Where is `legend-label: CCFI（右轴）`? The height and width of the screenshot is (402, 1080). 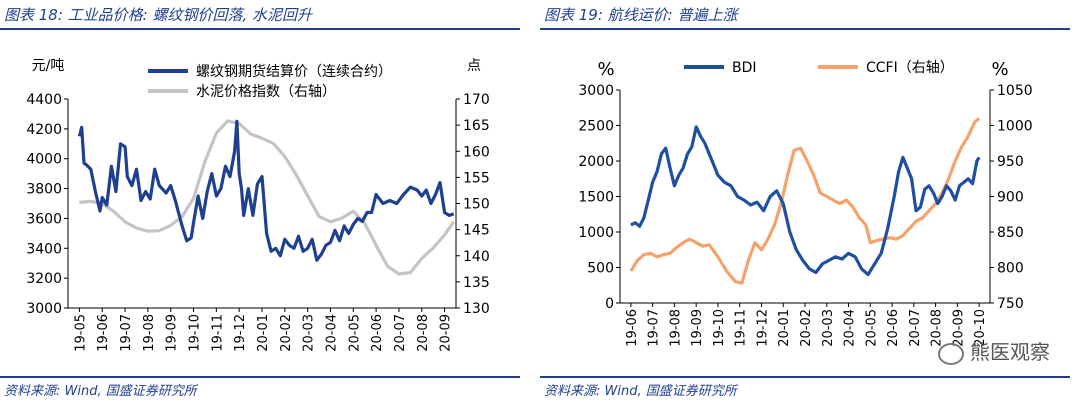
legend-label: CCFI（右轴） is located at coordinates (910, 68).